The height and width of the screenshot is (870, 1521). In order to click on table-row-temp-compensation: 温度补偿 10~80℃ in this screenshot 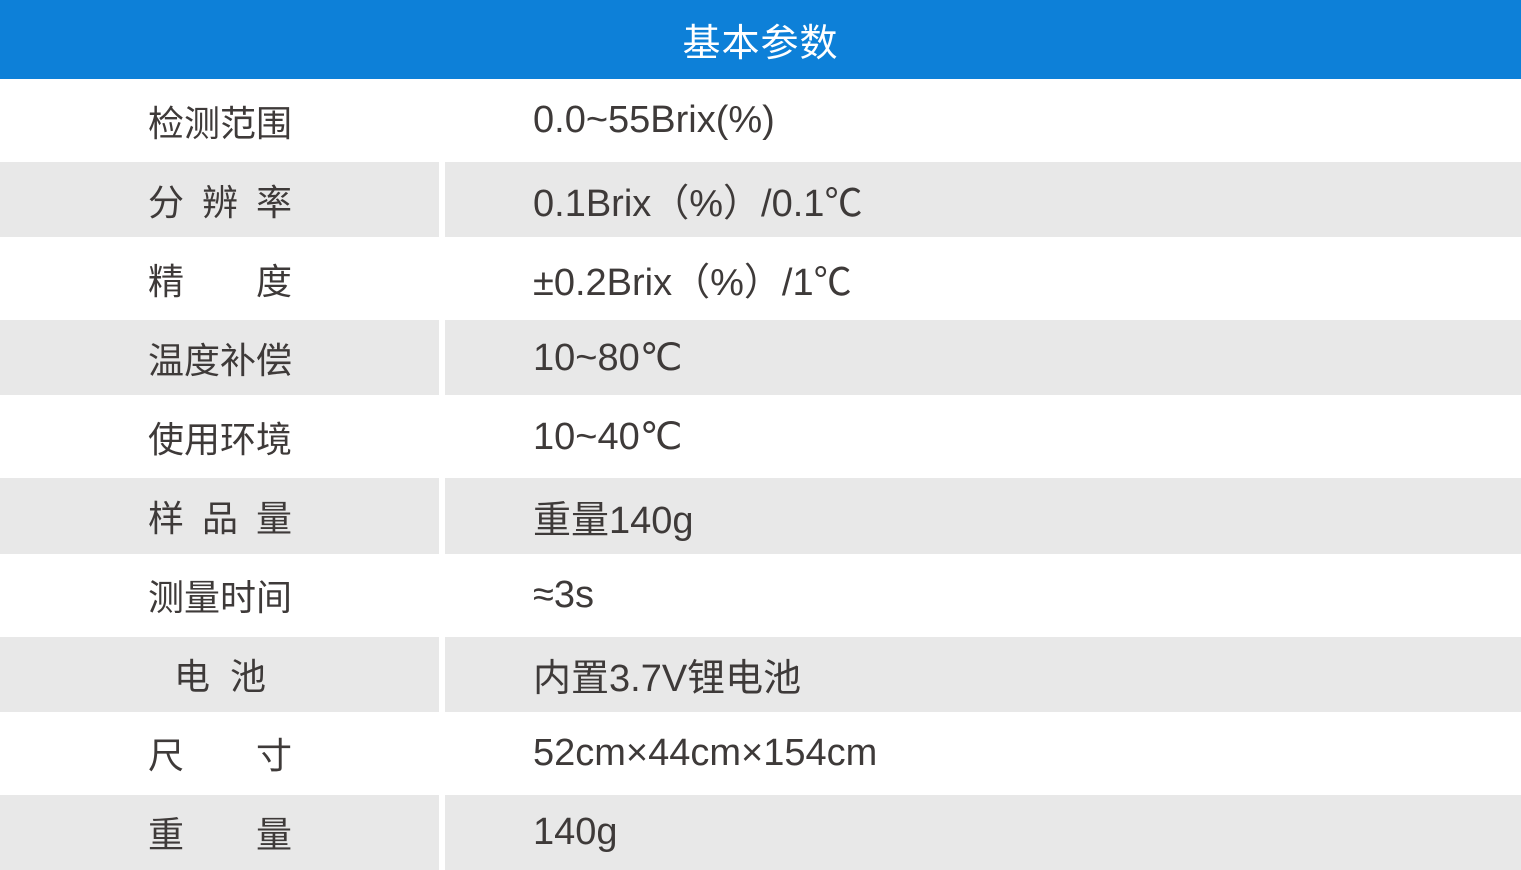, I will do `click(760, 356)`.